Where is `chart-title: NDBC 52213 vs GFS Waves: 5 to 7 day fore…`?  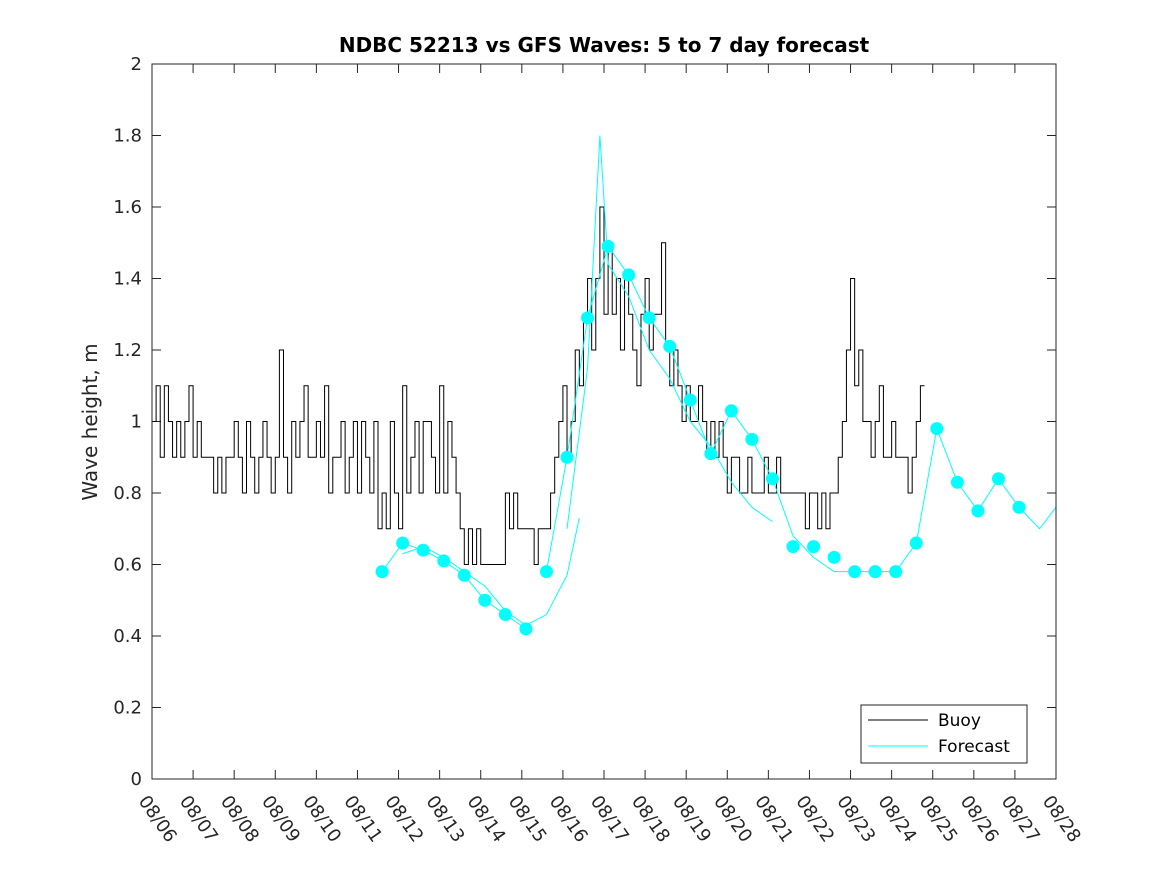 chart-title: NDBC 52213 vs GFS Waves: 5 to 7 day fore… is located at coordinates (604, 45).